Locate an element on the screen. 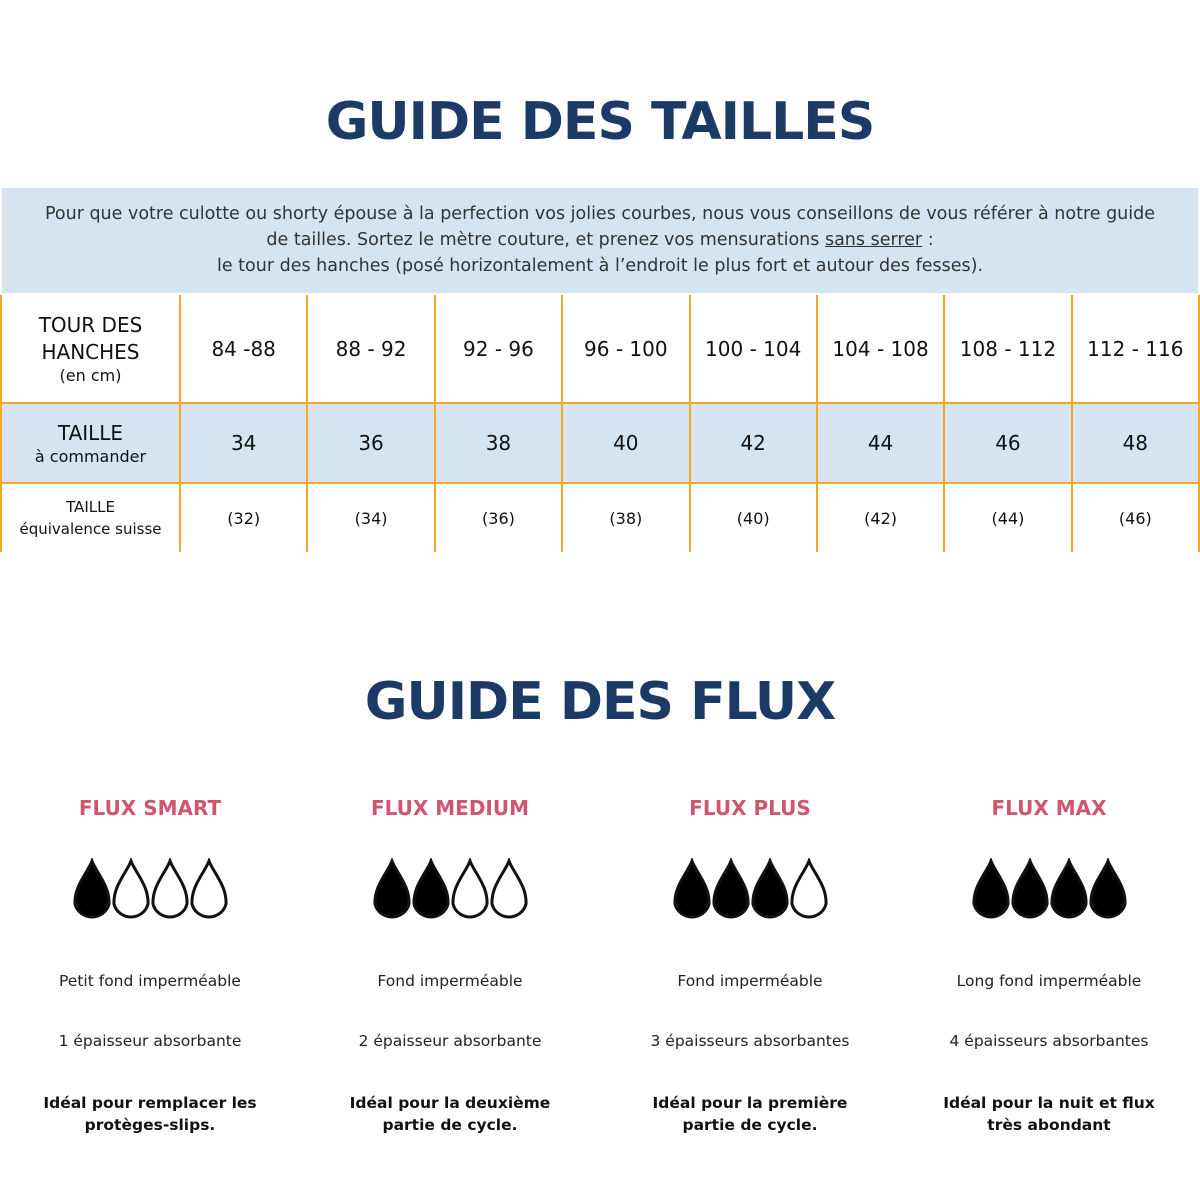 This screenshot has width=1200, height=1200. flux-recommendation: Idéal pour la nuit et flux très abondant is located at coordinates (1049, 1114).